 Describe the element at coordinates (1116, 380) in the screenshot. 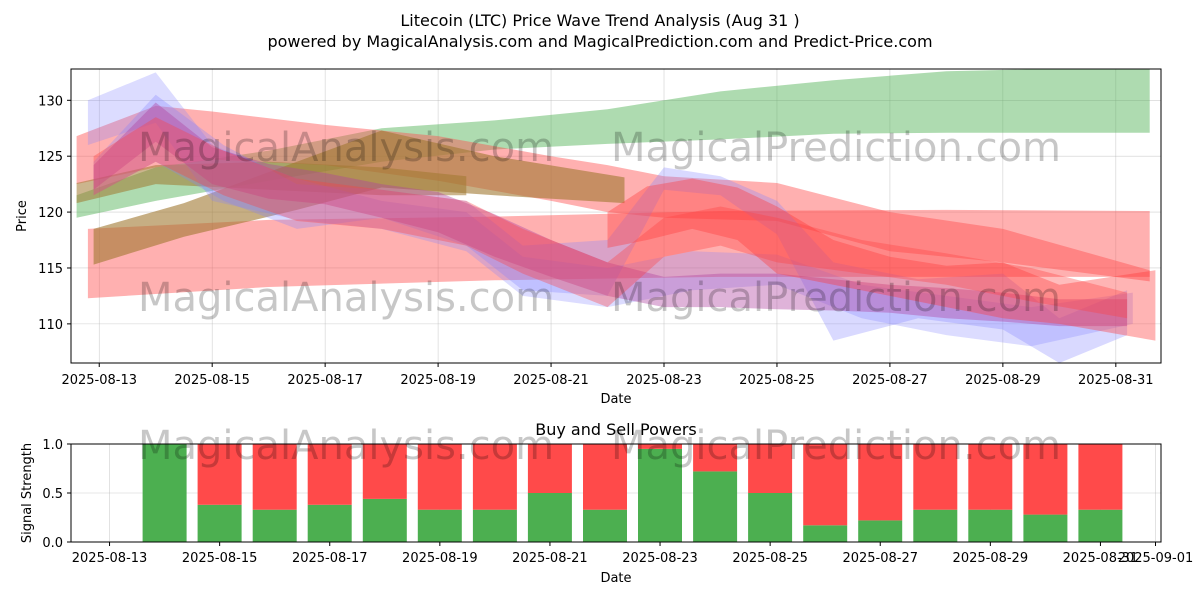

I see `price-x-tick-label-9: 2025-08-31` at that location.